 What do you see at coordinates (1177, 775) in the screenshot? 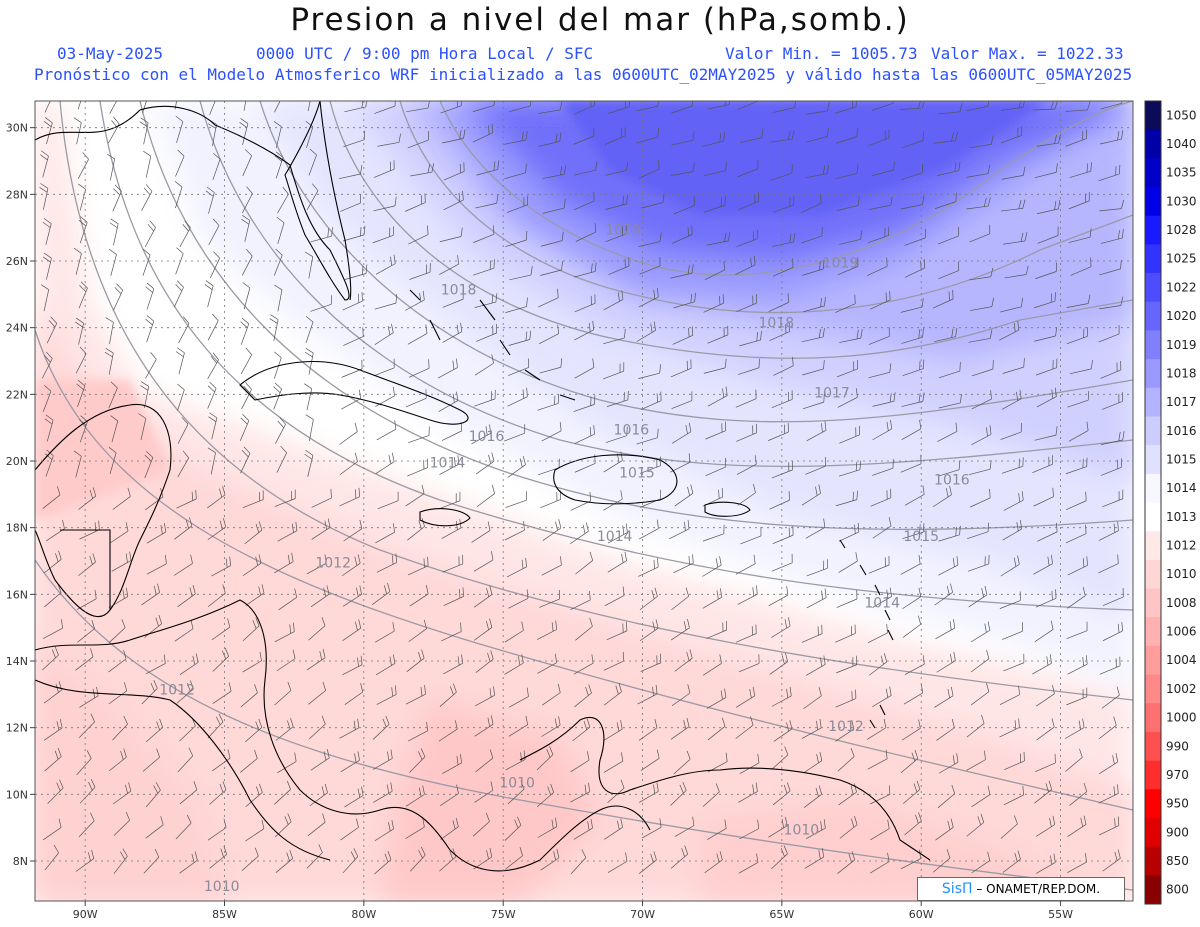
I see `colorbar-label: 970` at bounding box center [1177, 775].